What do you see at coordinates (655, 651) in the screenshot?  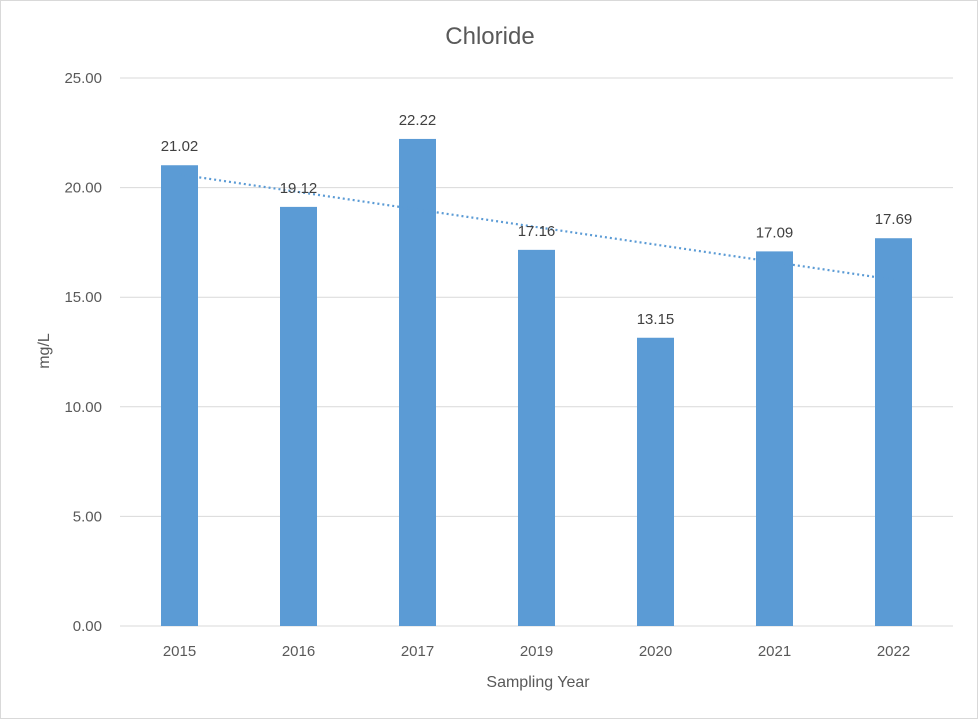 I see `x-tick-label: 2020` at bounding box center [655, 651].